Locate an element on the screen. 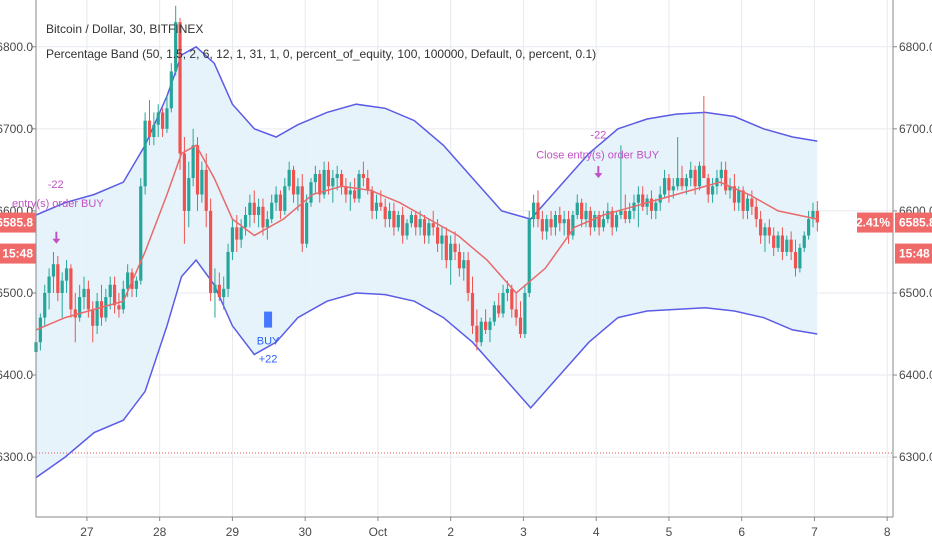 The height and width of the screenshot is (550, 932). x-tick-label-2: 29 is located at coordinates (233, 532).